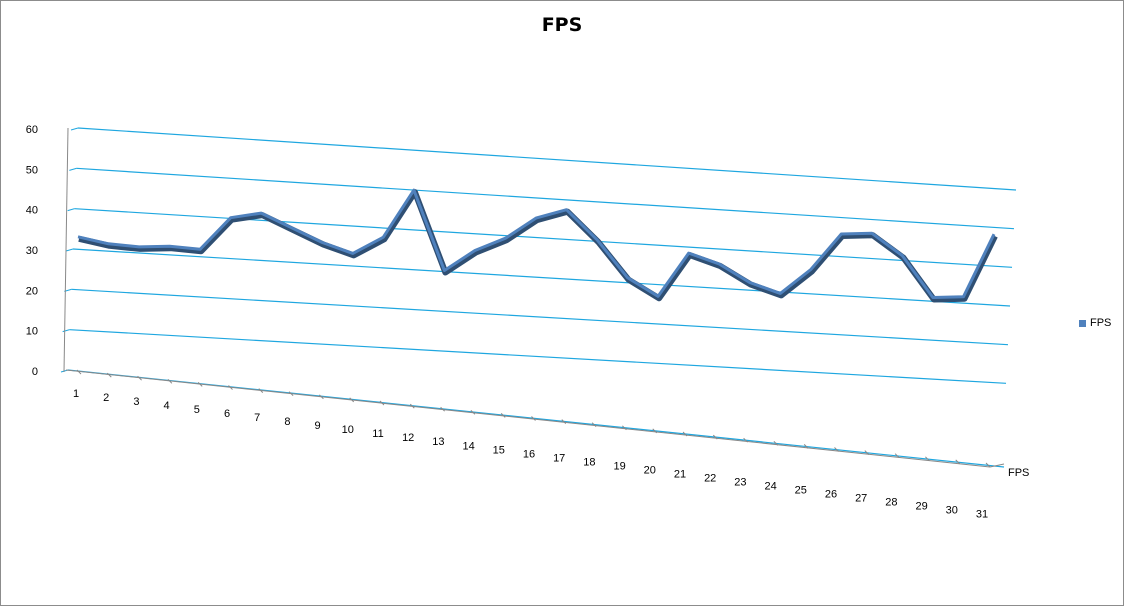 The image size is (1124, 606). What do you see at coordinates (408, 438) in the screenshot?
I see `x-tick-label-12: 12` at bounding box center [408, 438].